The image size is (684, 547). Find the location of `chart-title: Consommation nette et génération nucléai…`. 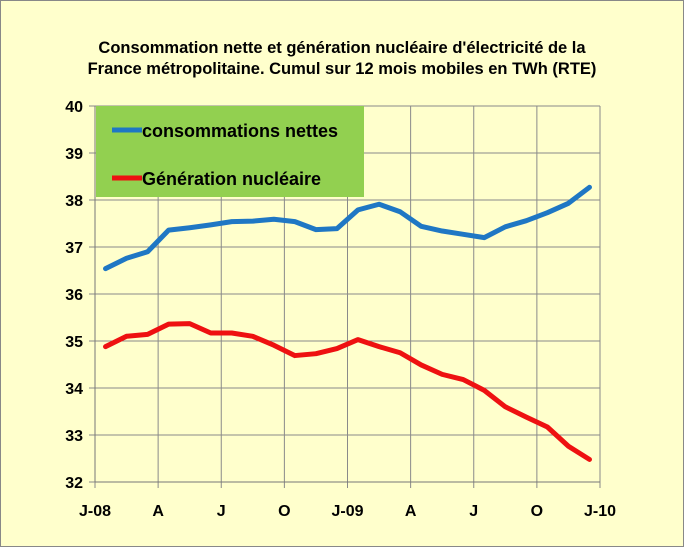

chart-title: Consommation nette et génération nucléai… is located at coordinates (342, 59).